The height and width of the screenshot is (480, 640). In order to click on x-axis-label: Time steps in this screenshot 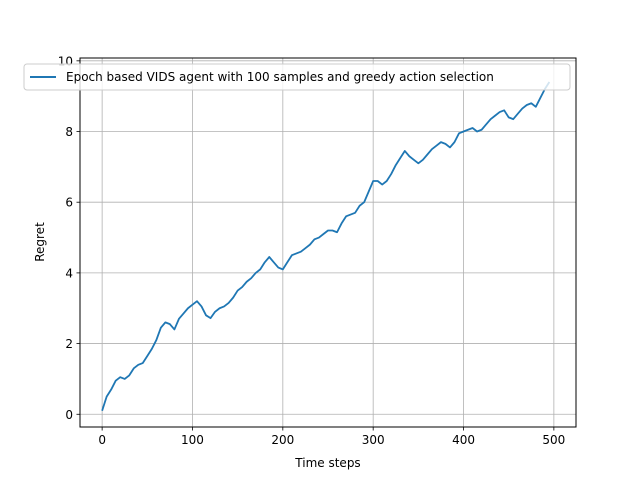, I will do `click(327, 463)`.